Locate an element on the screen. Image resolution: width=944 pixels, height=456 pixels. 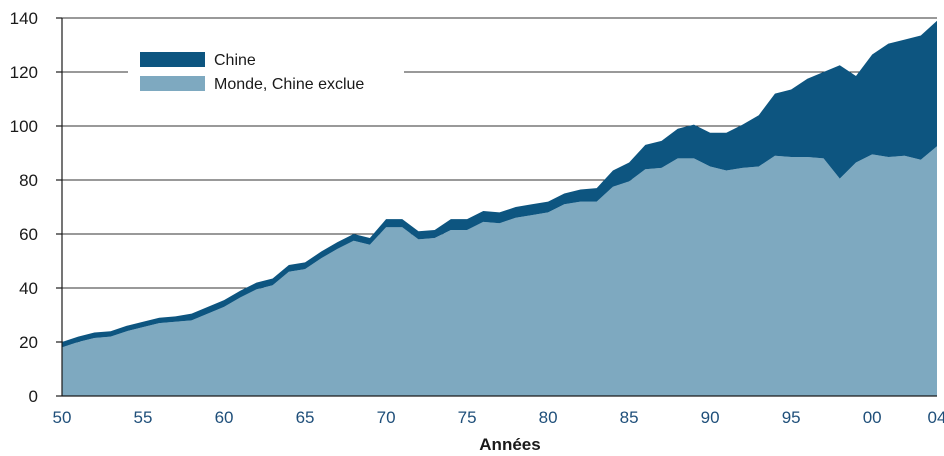
y-tick-label: 140 is located at coordinates (24, 18).